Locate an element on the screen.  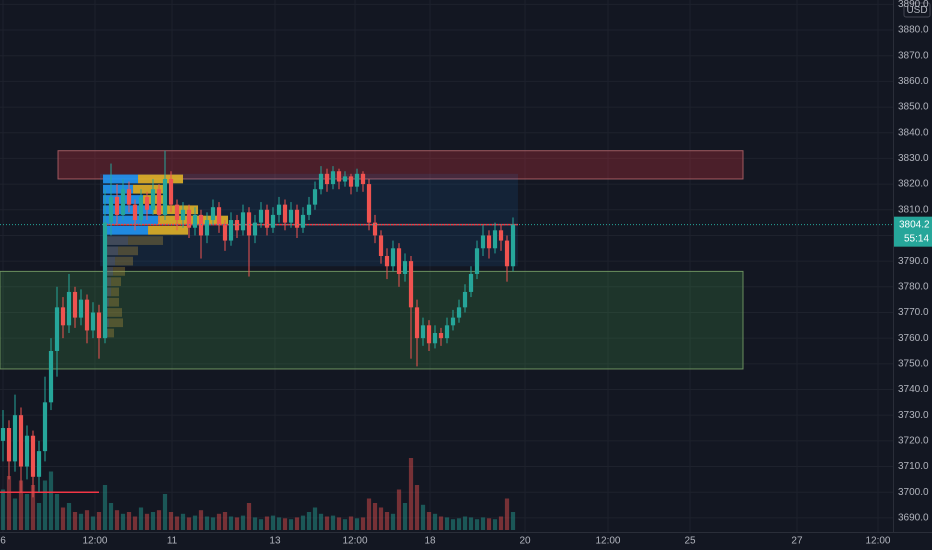
y-tick-label: 3740.0 is located at coordinates (913, 389).